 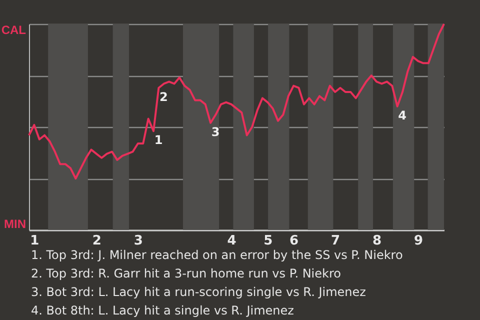 I want to click on x-tick-label: 4, so click(x=231, y=241).